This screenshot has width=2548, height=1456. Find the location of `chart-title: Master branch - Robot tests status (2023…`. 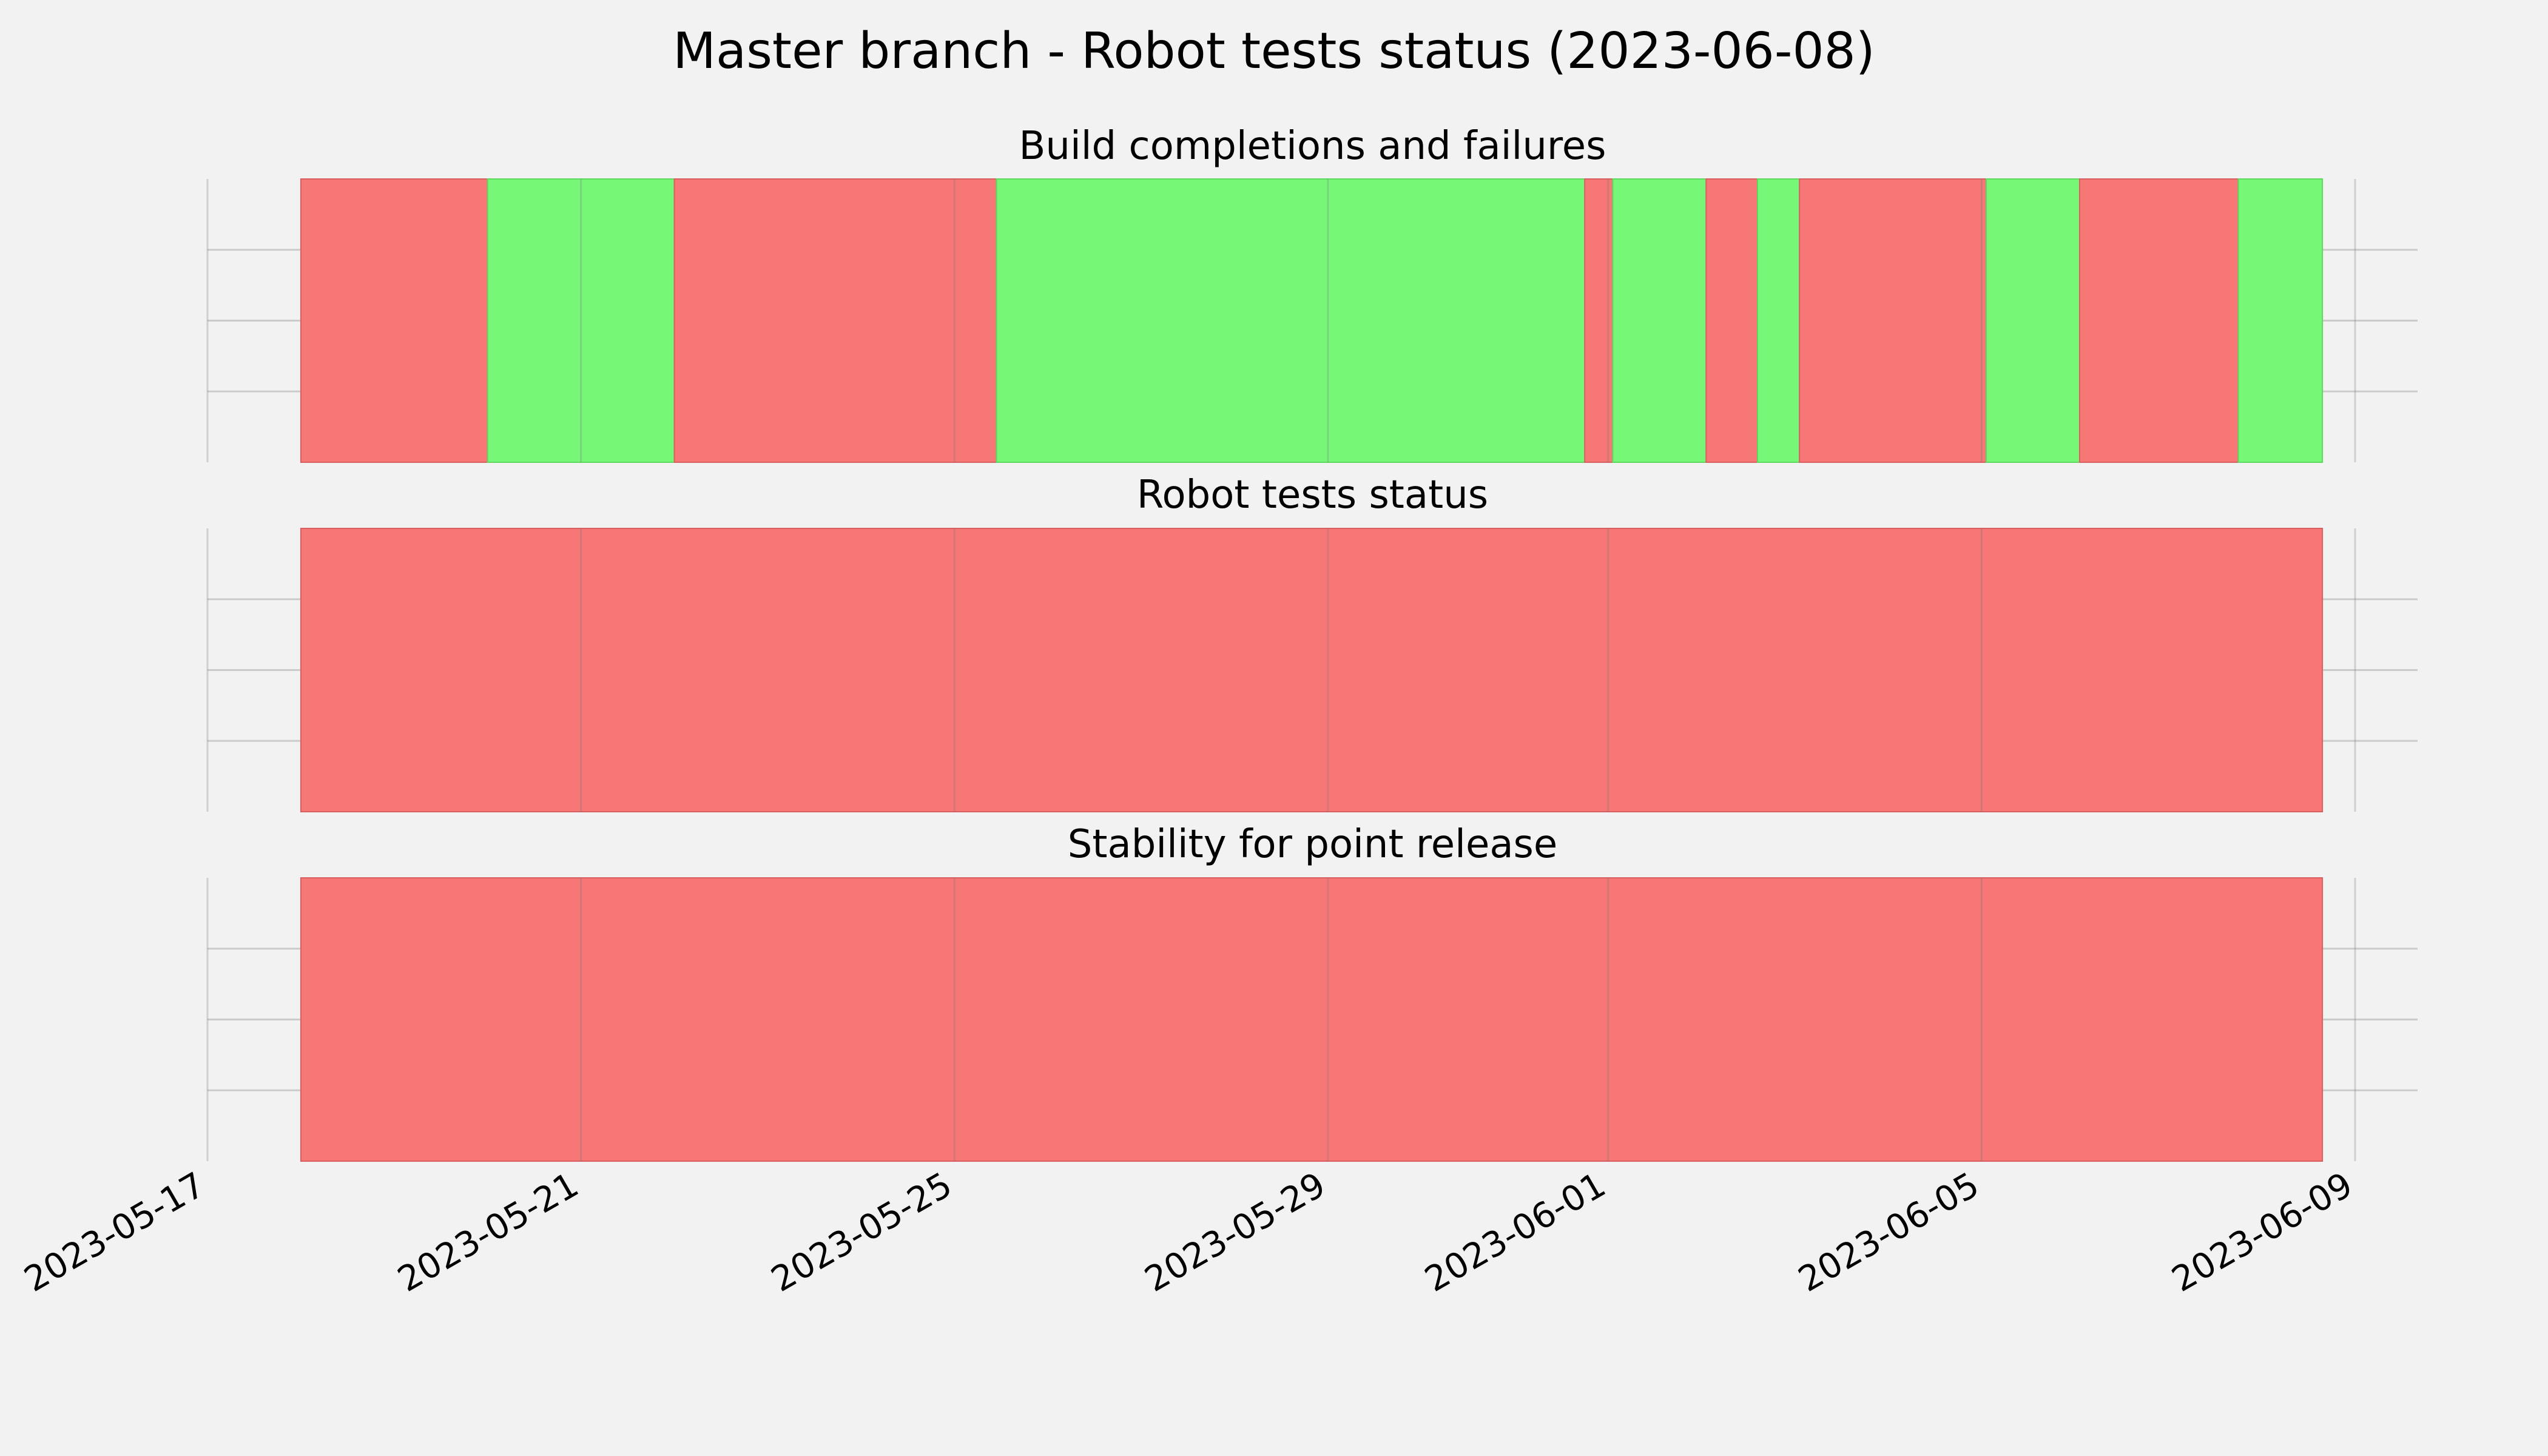

chart-title: Master branch - Robot tests status (2023… is located at coordinates (1274, 51).